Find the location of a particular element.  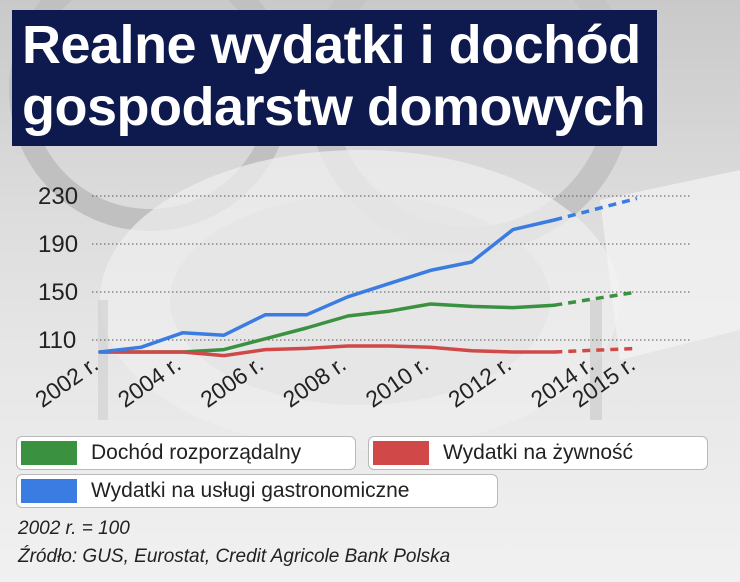

x-tick-label-2010: 2010 r. is located at coordinates (397, 382).